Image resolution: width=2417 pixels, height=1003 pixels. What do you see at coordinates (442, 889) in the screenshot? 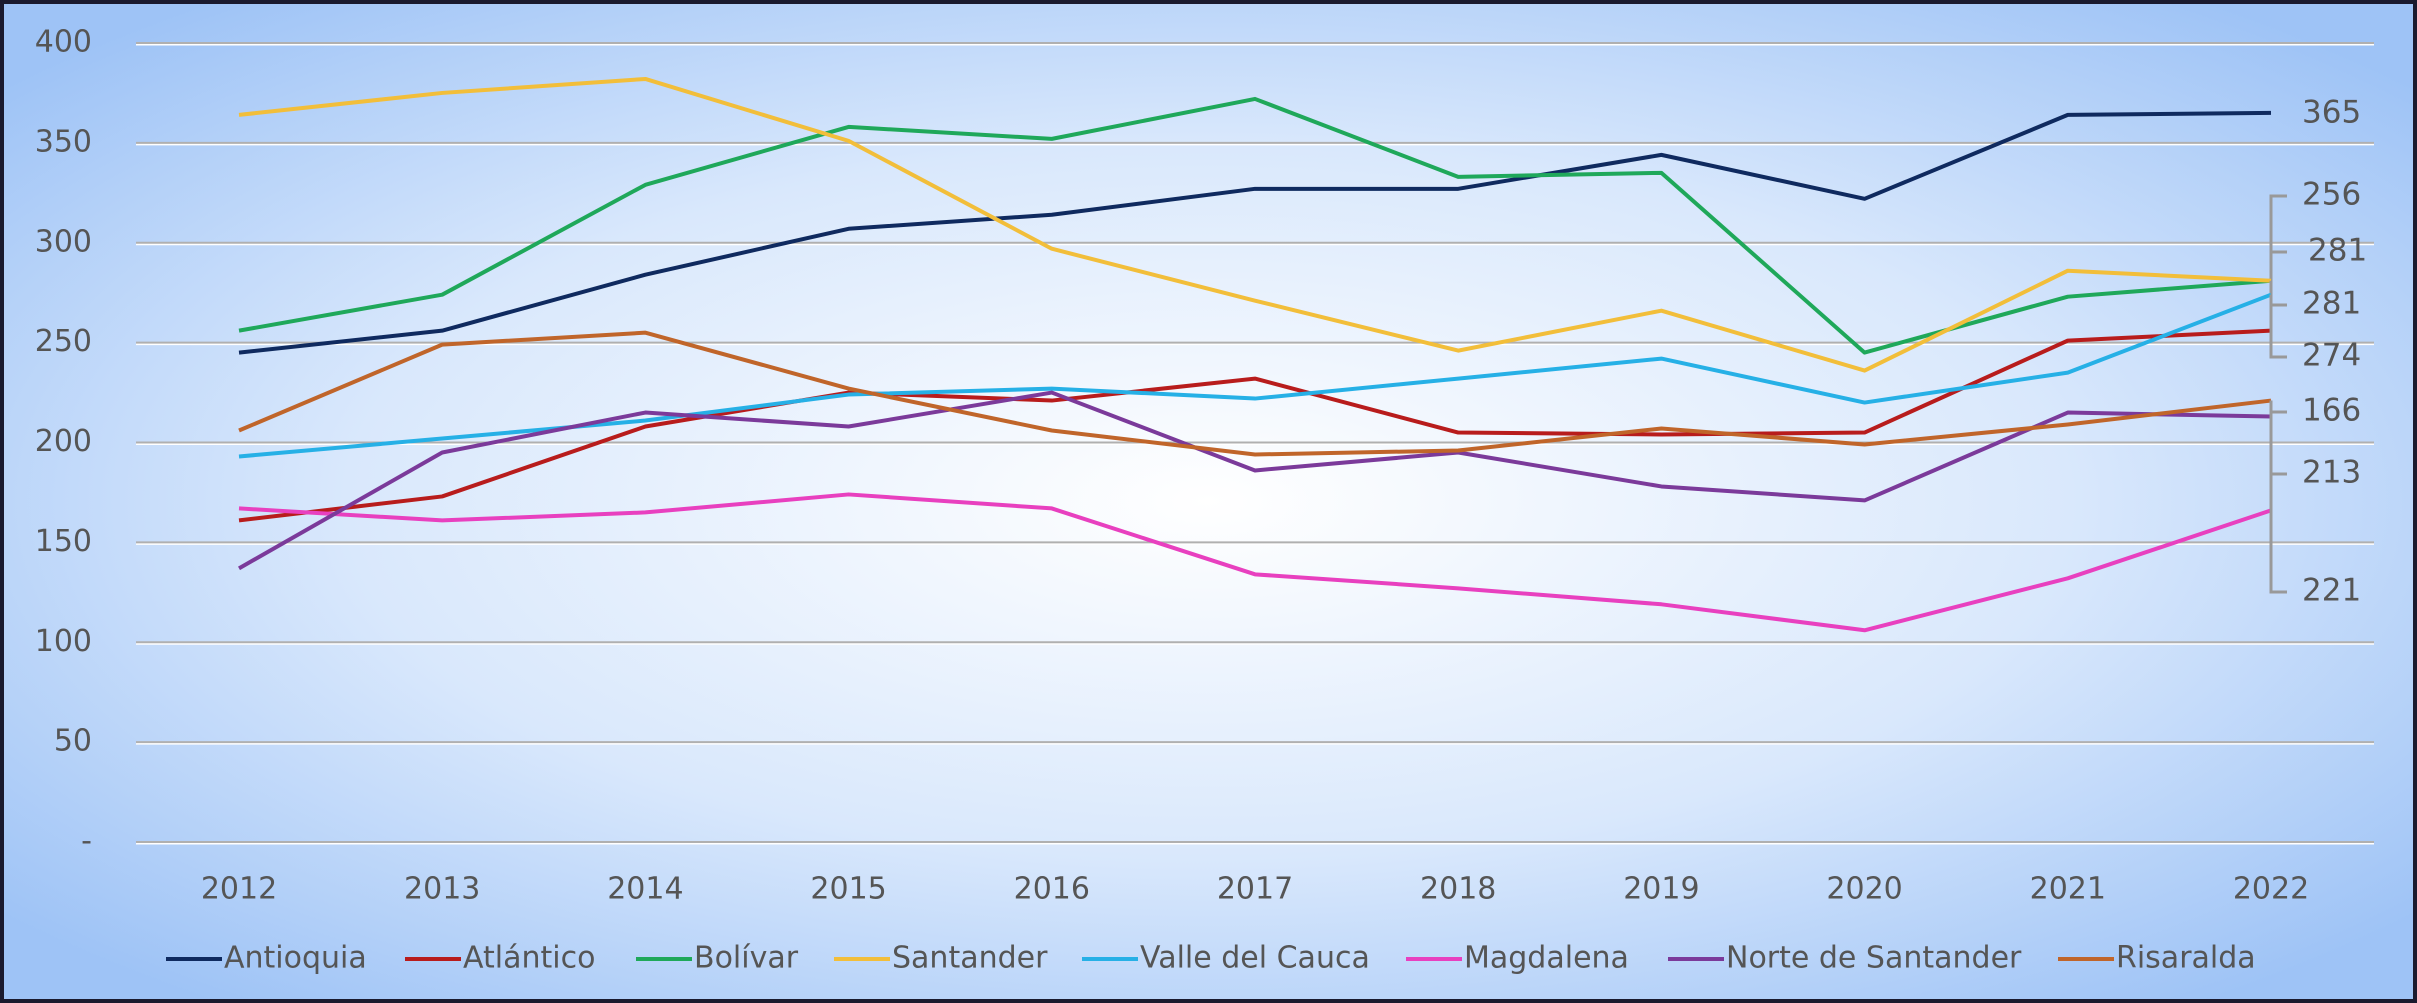
I see `x-tick-label: 2013` at bounding box center [442, 889].